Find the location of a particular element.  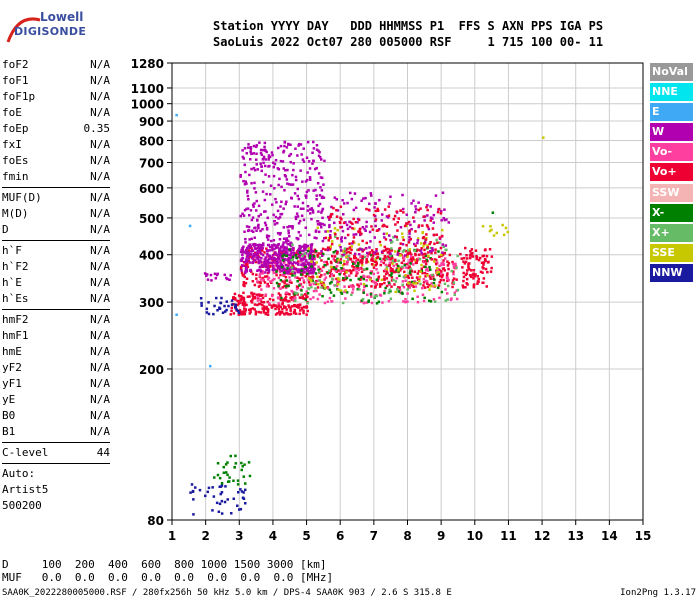

param-row: B1 N/A is located at coordinates (56, 432).